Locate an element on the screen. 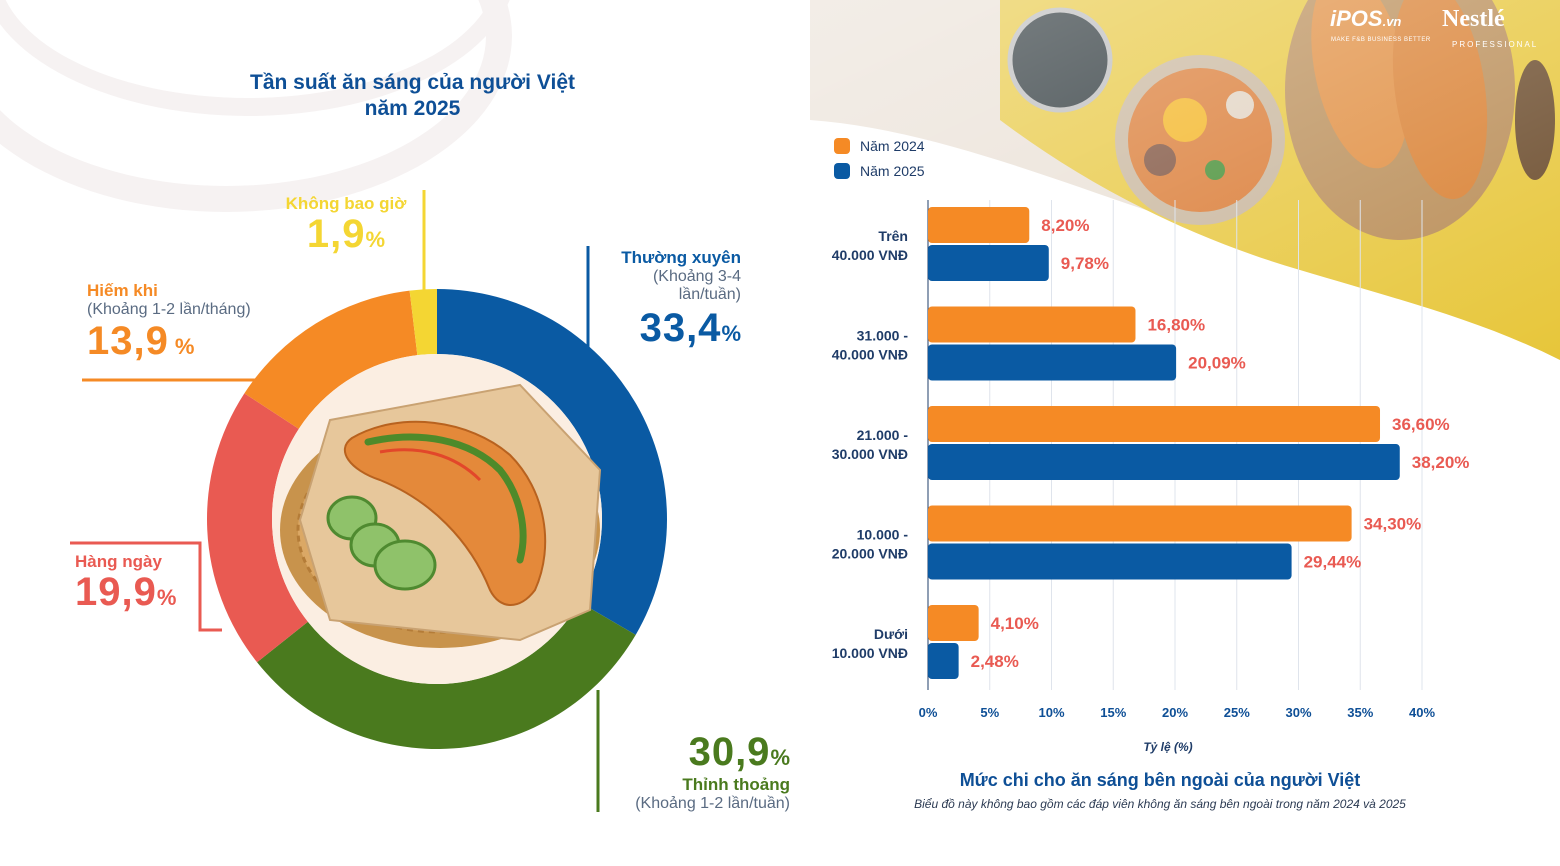  label-hang-ngay: Hàng ngày 19,9% is located at coordinates (145, 583).